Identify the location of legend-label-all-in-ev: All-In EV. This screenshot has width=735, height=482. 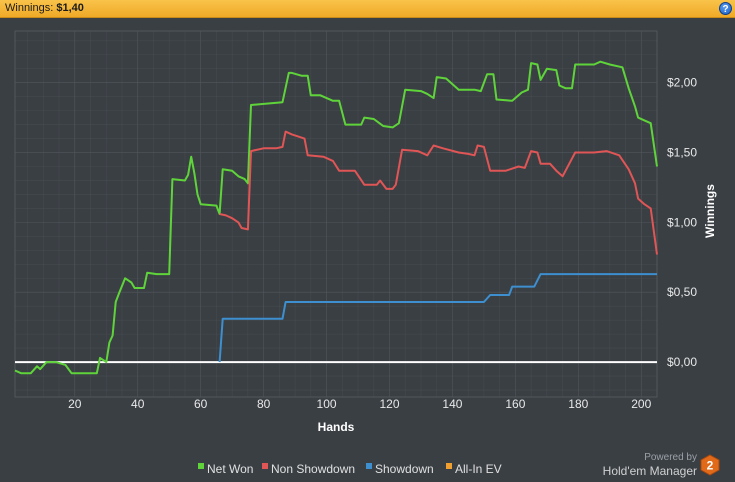
(478, 469).